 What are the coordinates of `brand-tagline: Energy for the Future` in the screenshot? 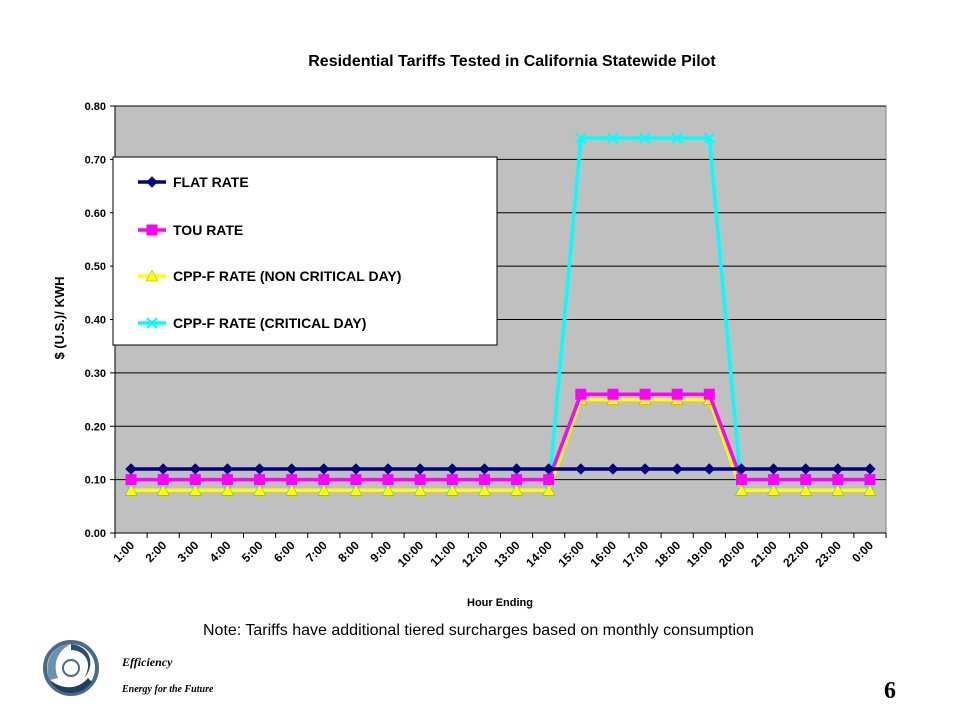 It's located at (168, 689).